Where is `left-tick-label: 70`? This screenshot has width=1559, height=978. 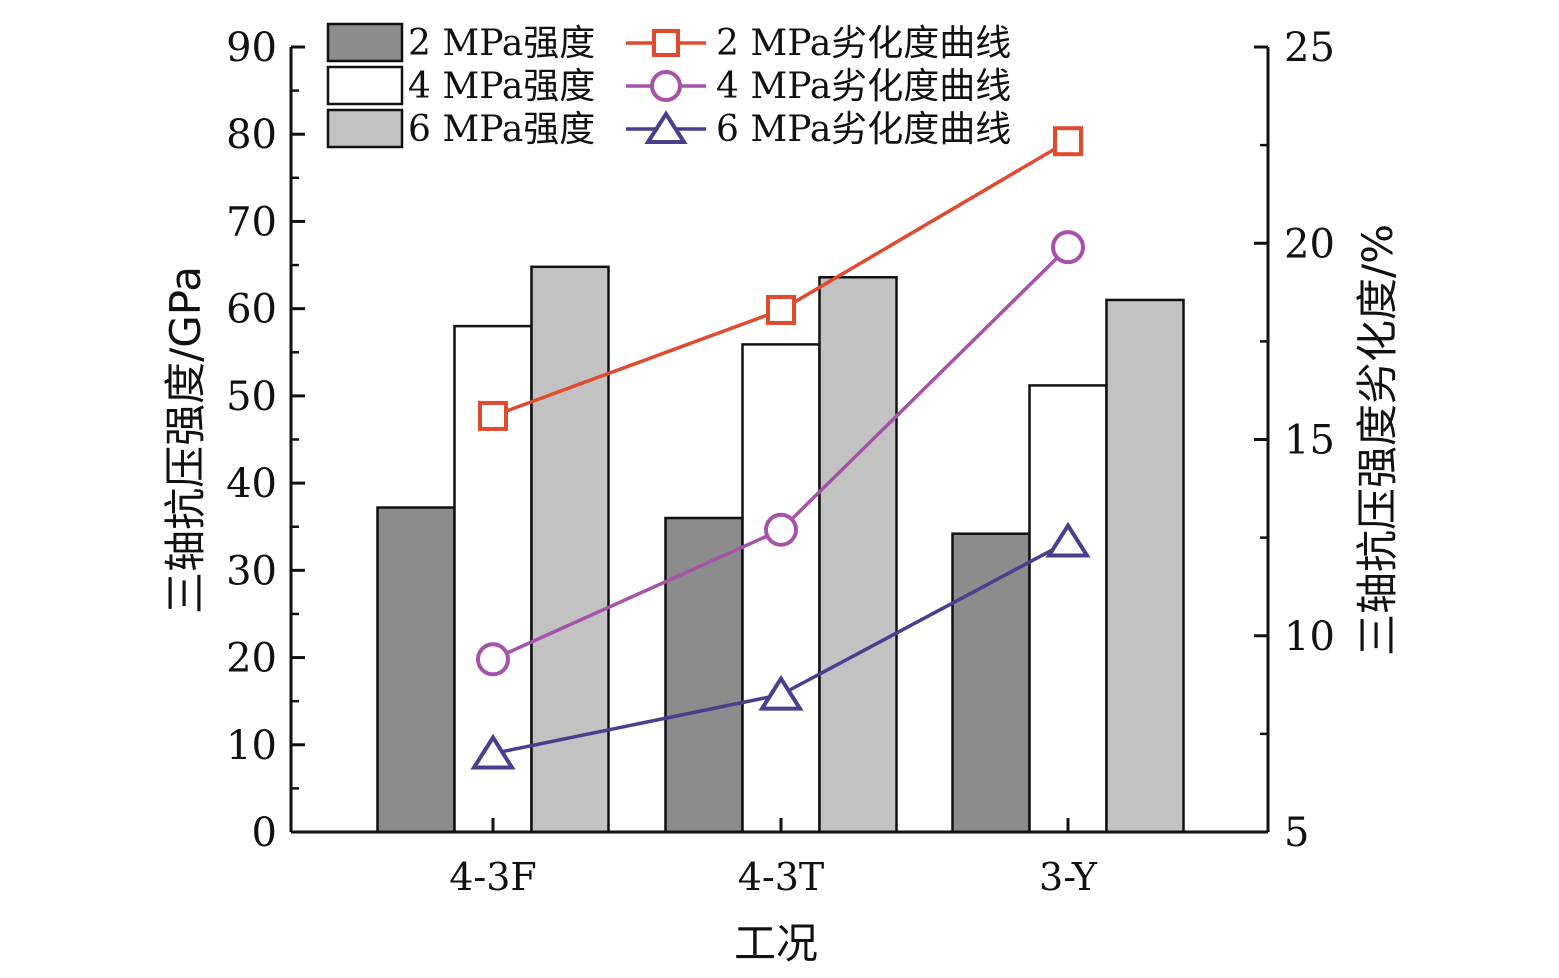
left-tick-label: 70 is located at coordinates (251, 222).